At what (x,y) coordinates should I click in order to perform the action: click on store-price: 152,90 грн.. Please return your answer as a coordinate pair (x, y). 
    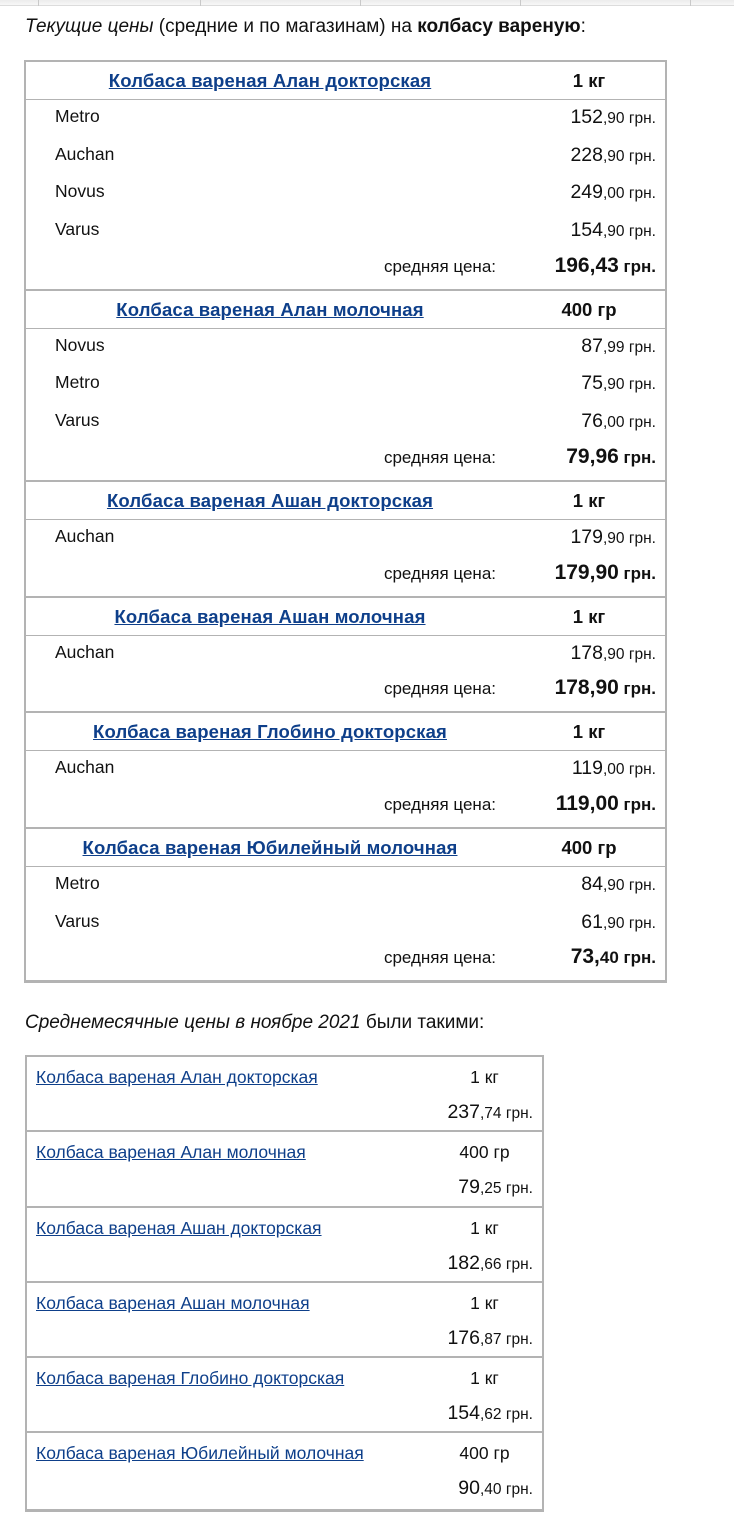
    Looking at the image, I should click on (613, 117).